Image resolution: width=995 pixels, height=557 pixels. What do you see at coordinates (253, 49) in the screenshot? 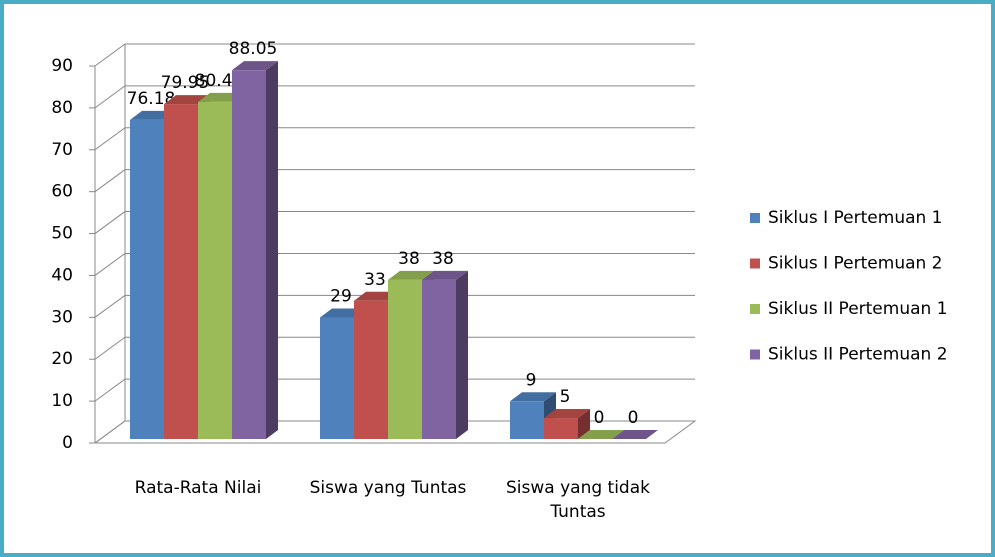
I see `value-label: 88.05` at bounding box center [253, 49].